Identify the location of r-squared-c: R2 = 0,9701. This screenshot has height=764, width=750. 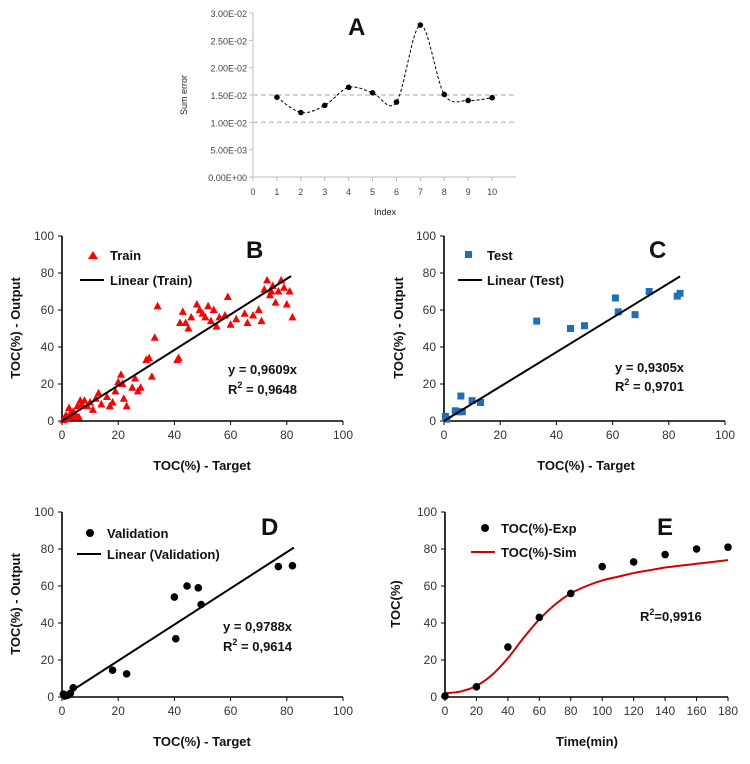
(649, 385).